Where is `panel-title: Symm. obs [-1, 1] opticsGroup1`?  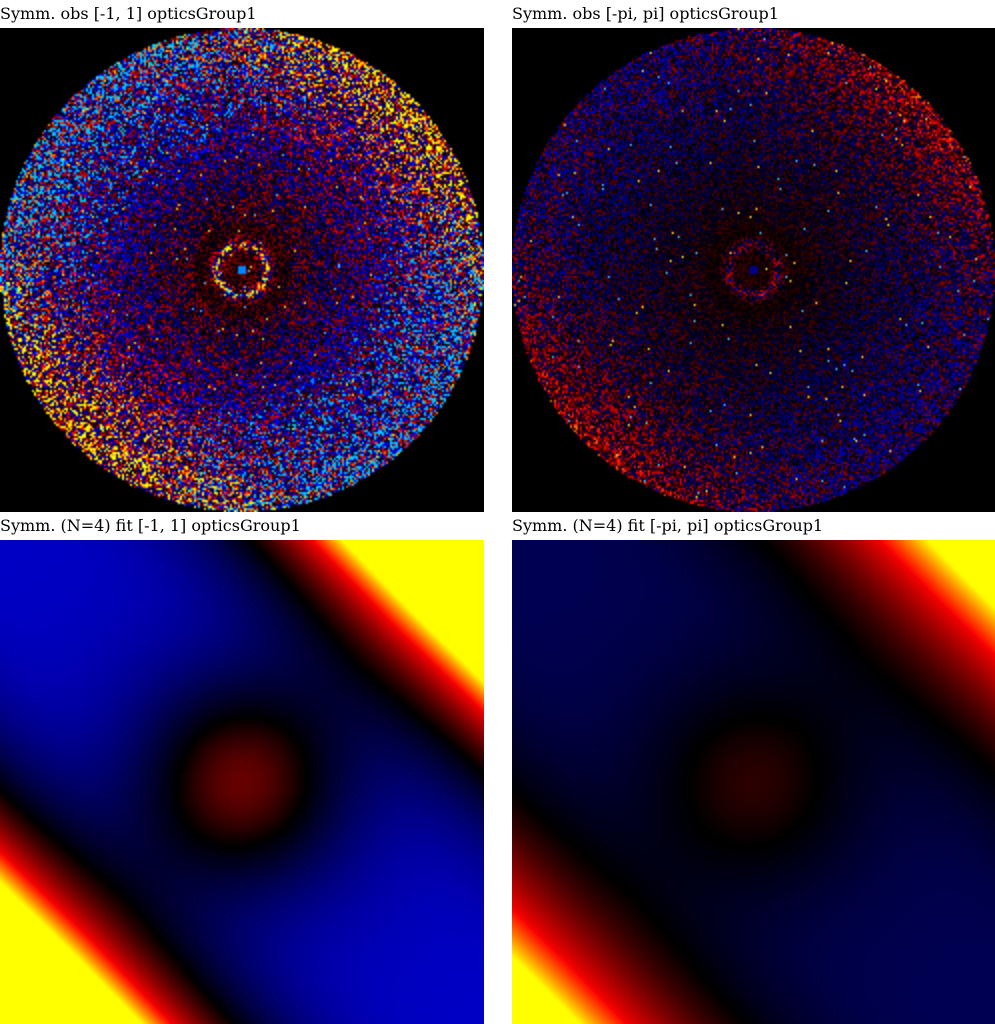 panel-title: Symm. obs [-1, 1] opticsGroup1 is located at coordinates (128, 13).